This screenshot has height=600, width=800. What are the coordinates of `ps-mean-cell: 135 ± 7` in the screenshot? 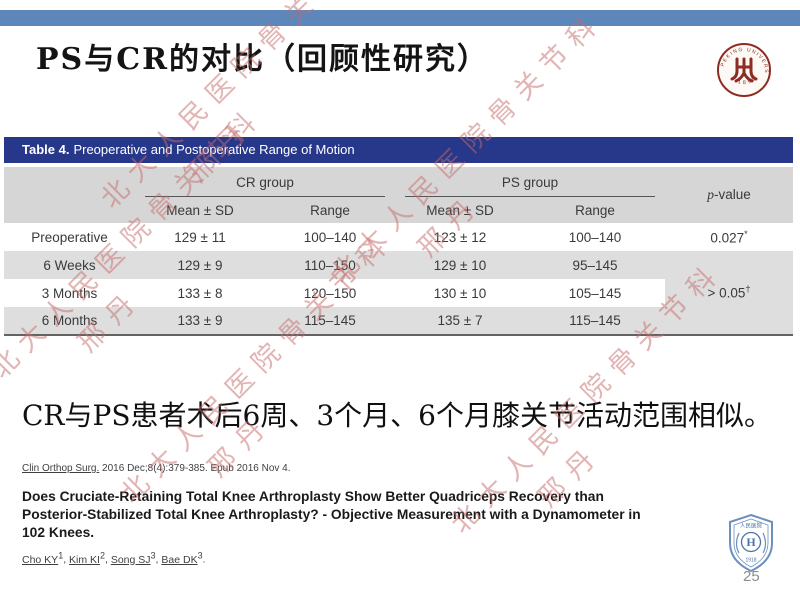 It's located at (460, 320).